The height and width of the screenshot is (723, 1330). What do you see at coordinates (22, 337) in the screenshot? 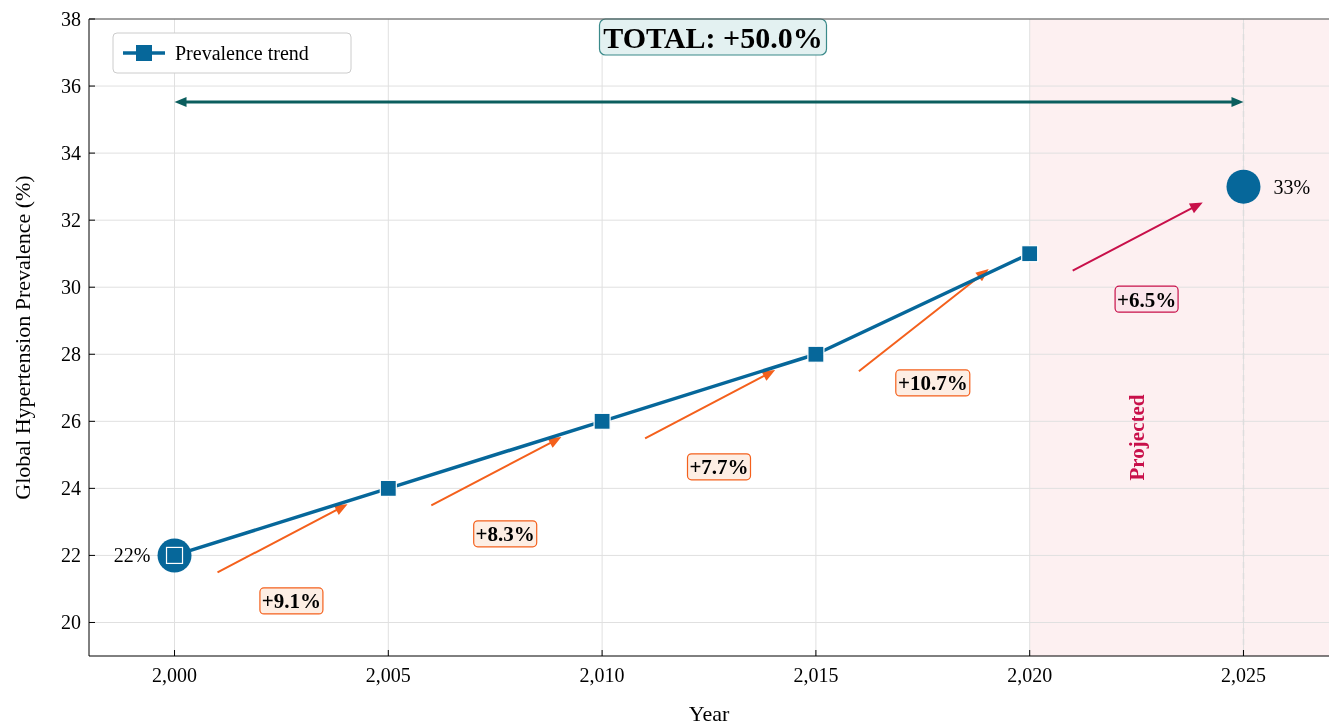
I see `y-axis-title: Global Hypertension Prevalence (%)` at bounding box center [22, 337].